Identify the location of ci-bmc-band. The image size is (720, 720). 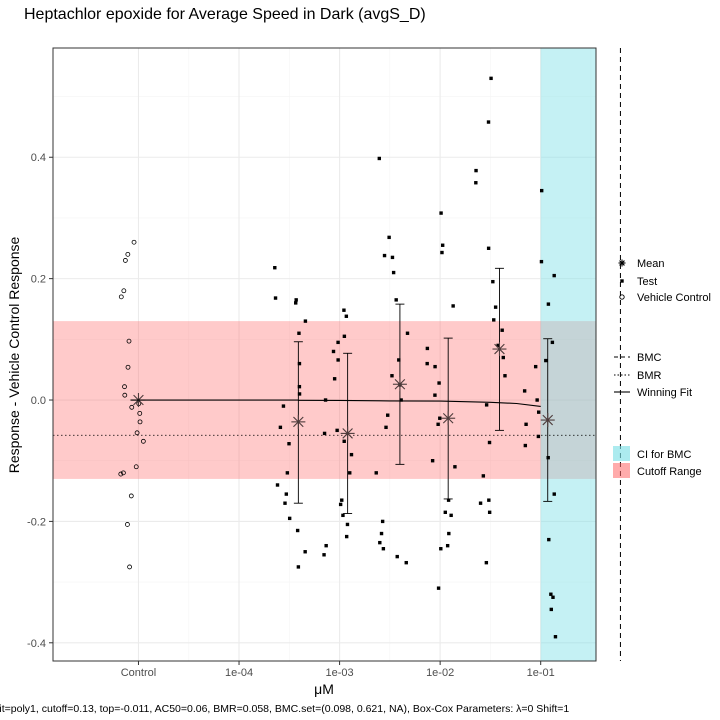
(568, 354).